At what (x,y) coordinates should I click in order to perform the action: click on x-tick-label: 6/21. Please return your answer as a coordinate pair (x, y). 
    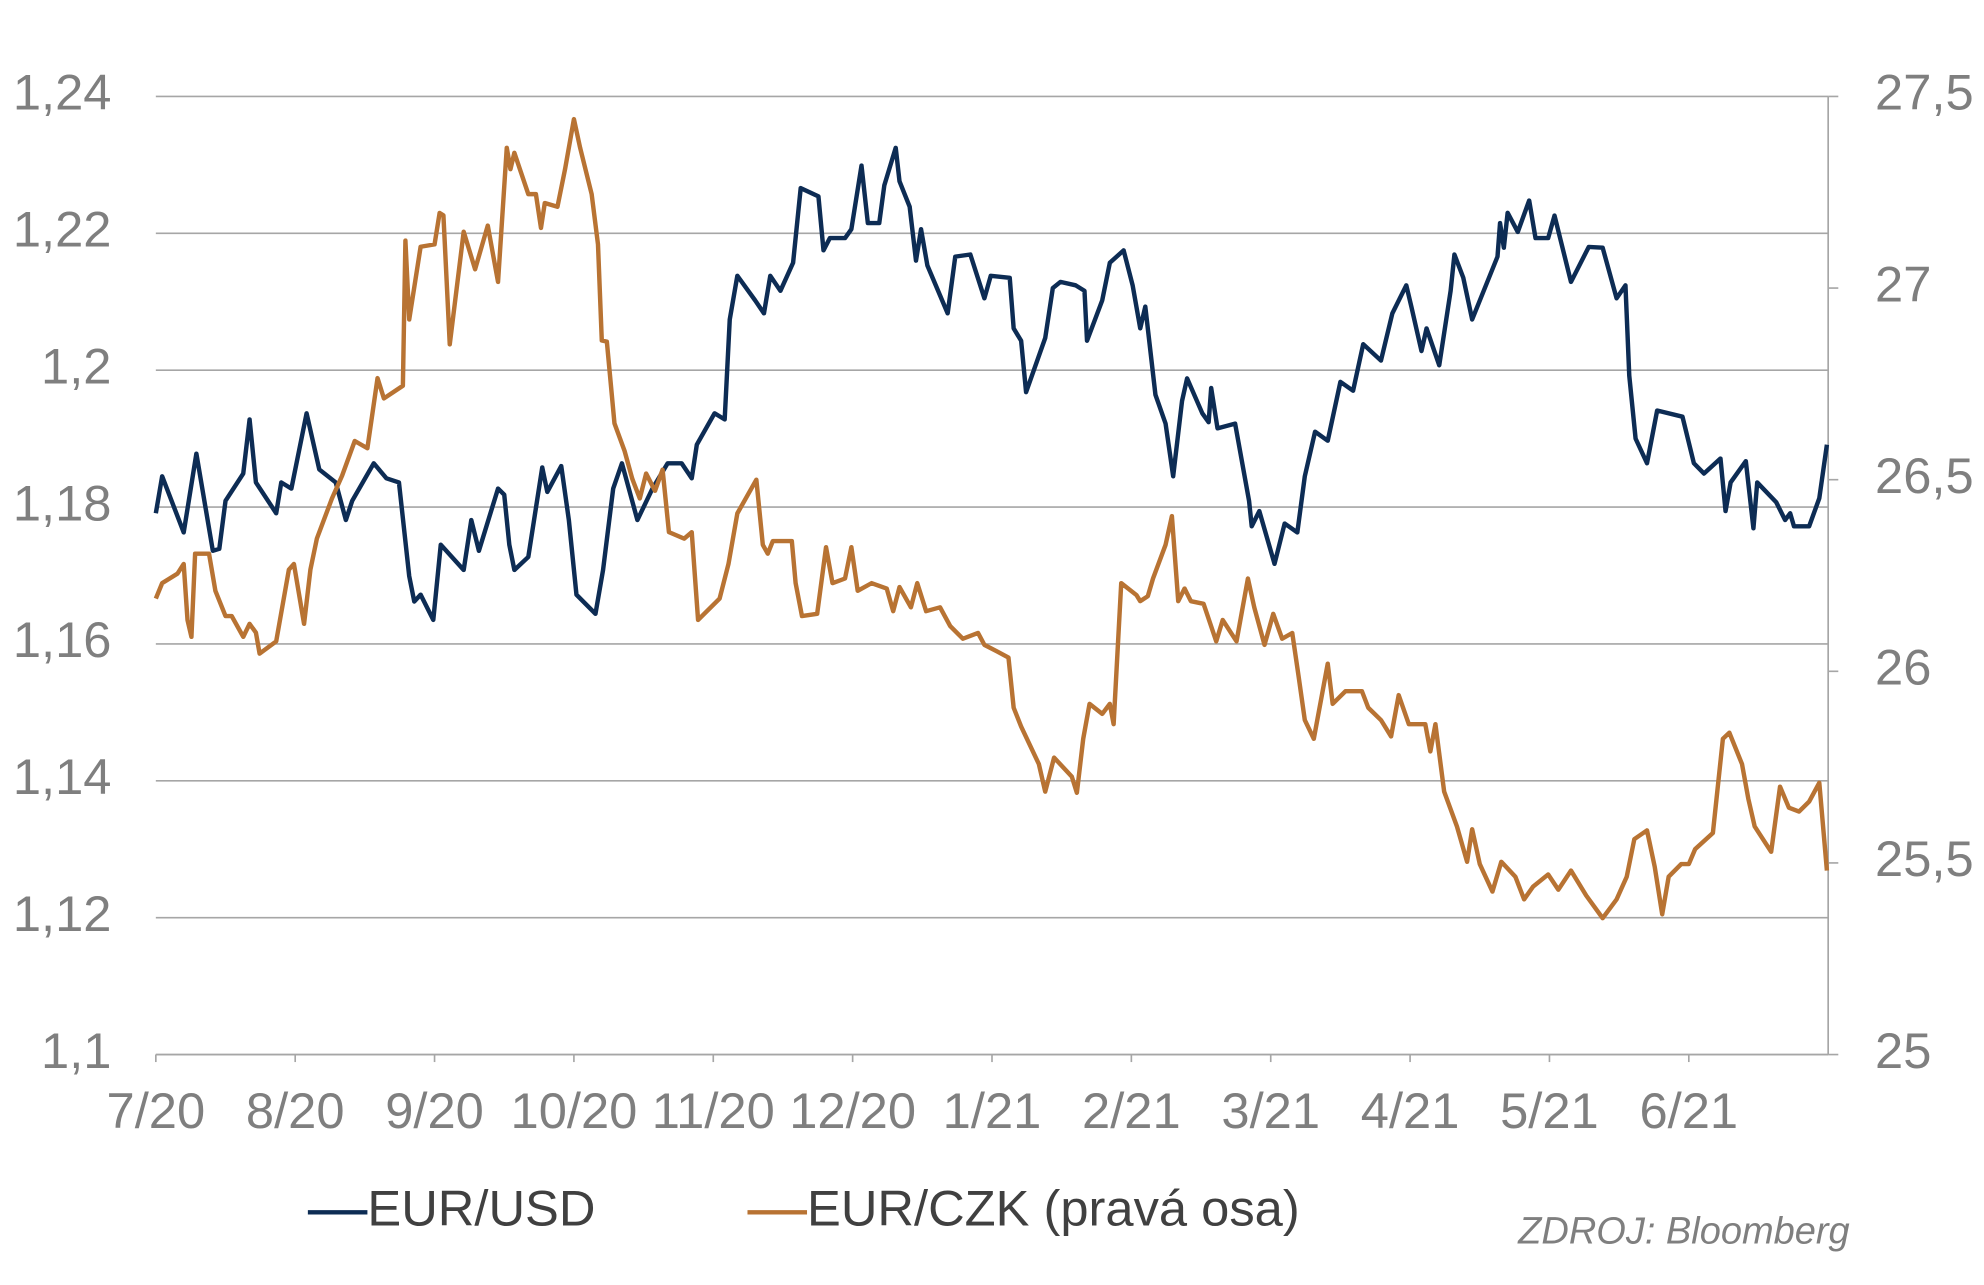
    Looking at the image, I should click on (1689, 1110).